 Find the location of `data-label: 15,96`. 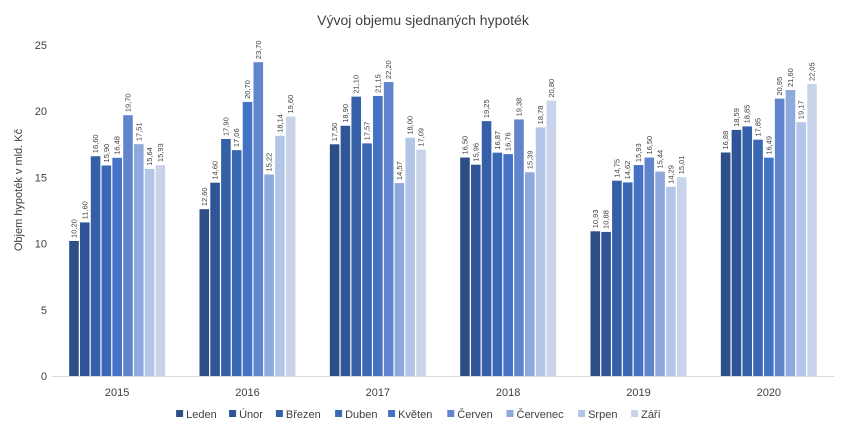

data-label: 15,96 is located at coordinates (475, 152).